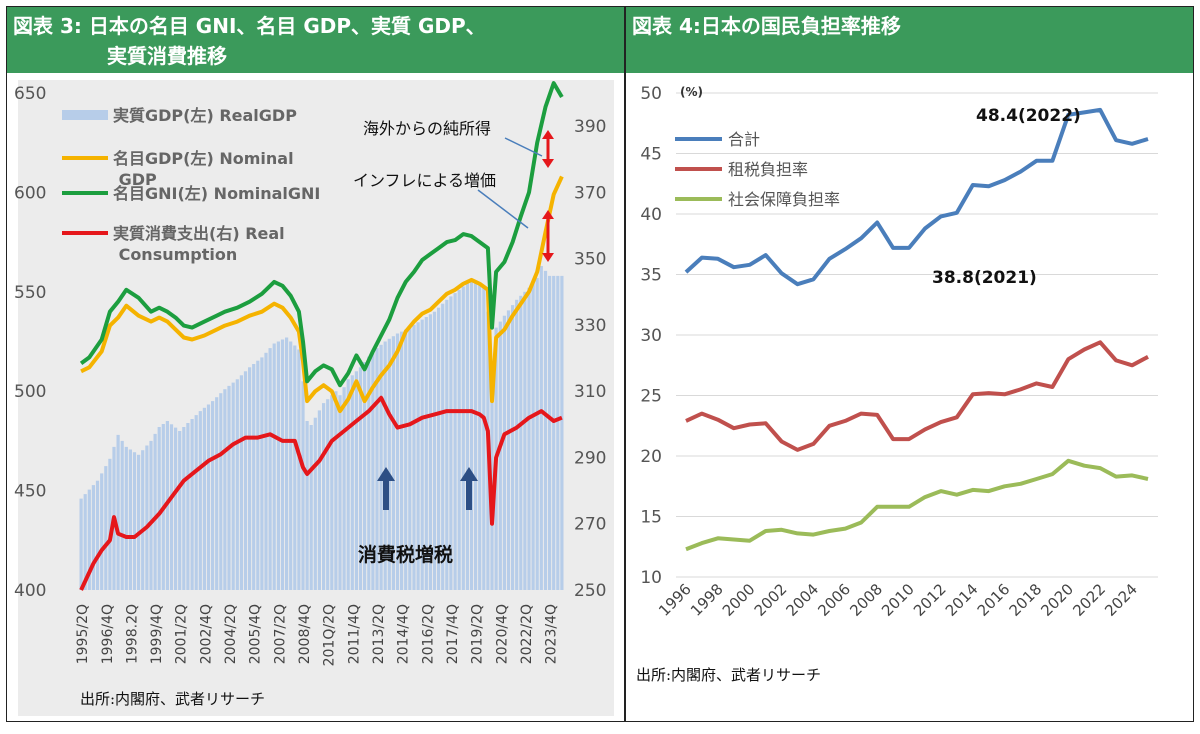 This screenshot has height=734, width=1200. What do you see at coordinates (729, 675) in the screenshot?
I see `right-source-note: 出所:内閣府、武者リサーチ` at bounding box center [729, 675].